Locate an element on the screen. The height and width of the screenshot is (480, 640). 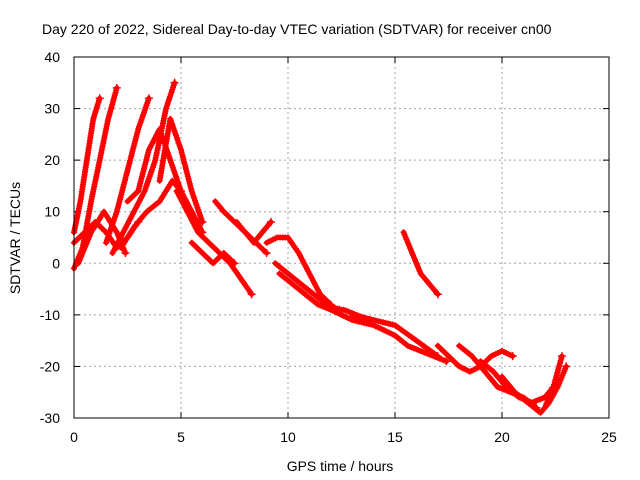
y-tick-label: 30 is located at coordinates (52, 109).